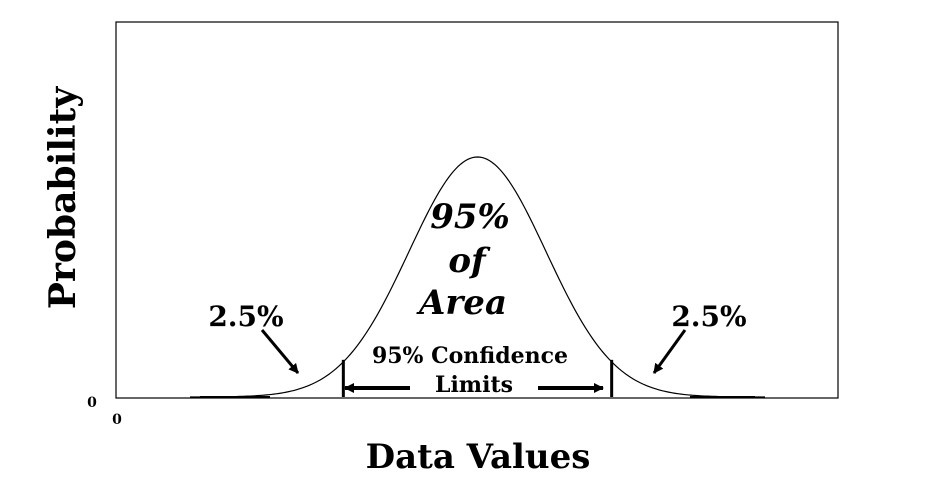  What do you see at coordinates (478, 457) in the screenshot?
I see `x-axis-label: Data Values` at bounding box center [478, 457].